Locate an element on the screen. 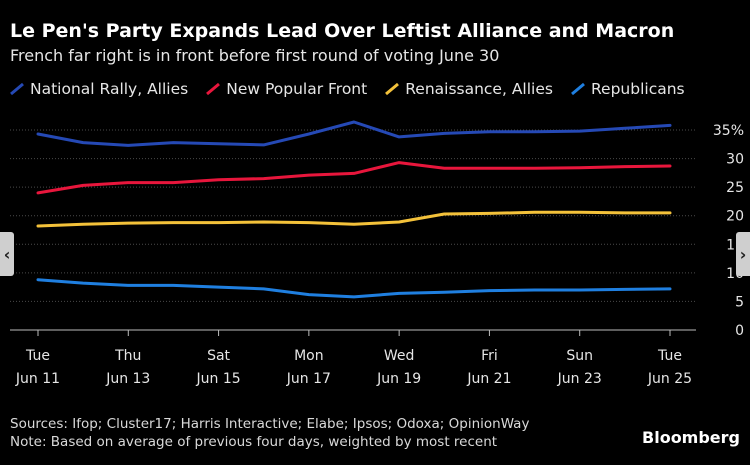  legend-label-national-rally: National Rally, Allies is located at coordinates (109, 89).